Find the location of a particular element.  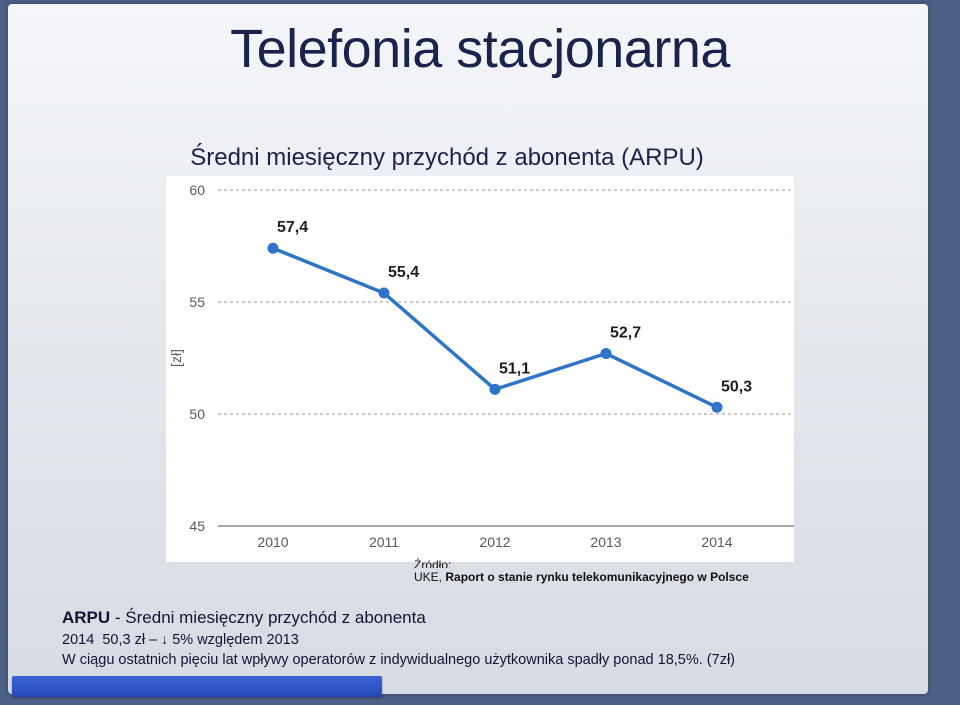

source-prefix: Źródło: is located at coordinates (433, 563).